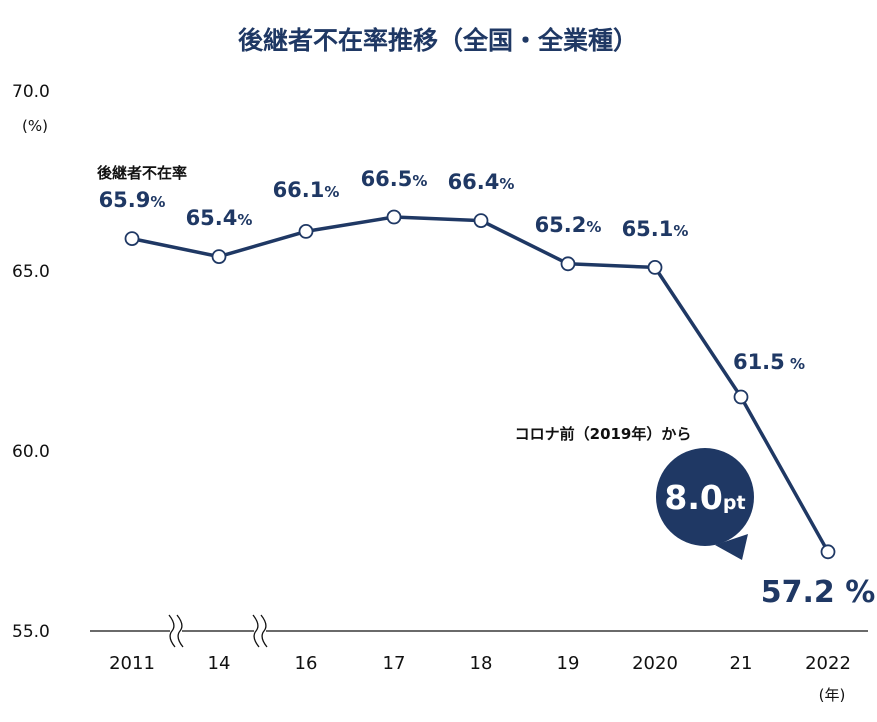 This screenshot has height=722, width=877. I want to click on data-label: 66.5%, so click(394, 179).